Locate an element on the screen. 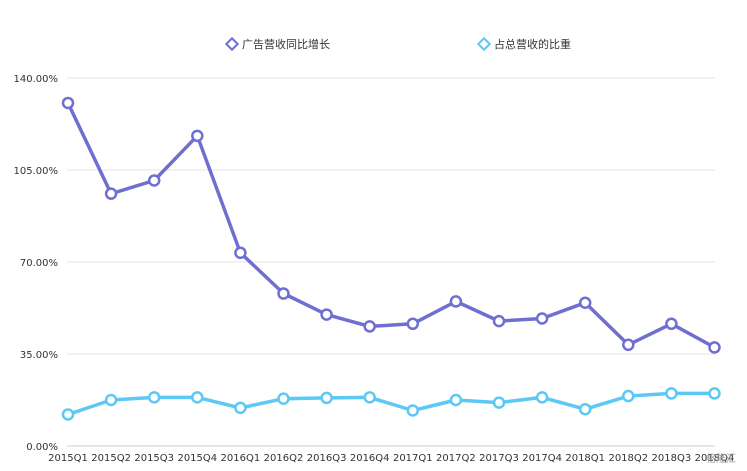 The width and height of the screenshot is (747, 471). legend-label: 广告营收同比增长 is located at coordinates (286, 44).